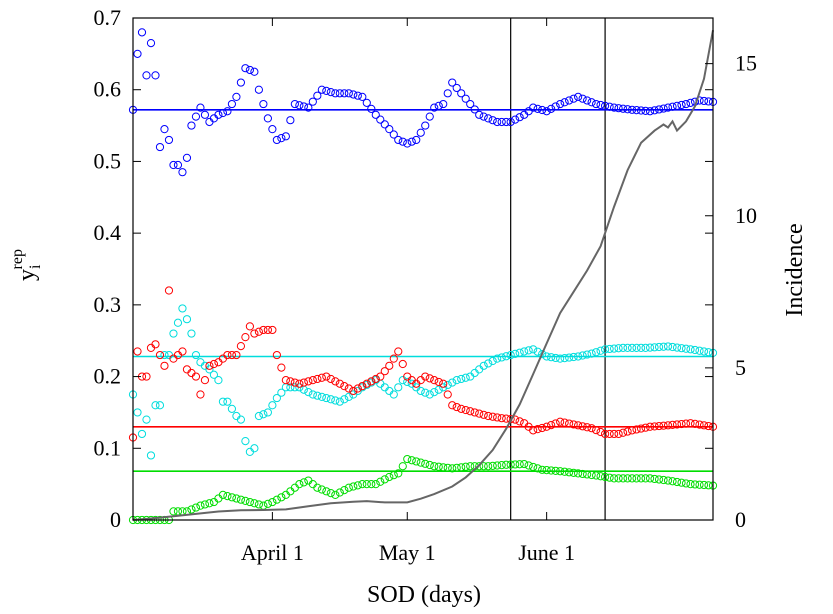 Image resolution: width=833 pixels, height=614 pixels. I want to click on y-tick-label: 0.4, so click(108, 232).